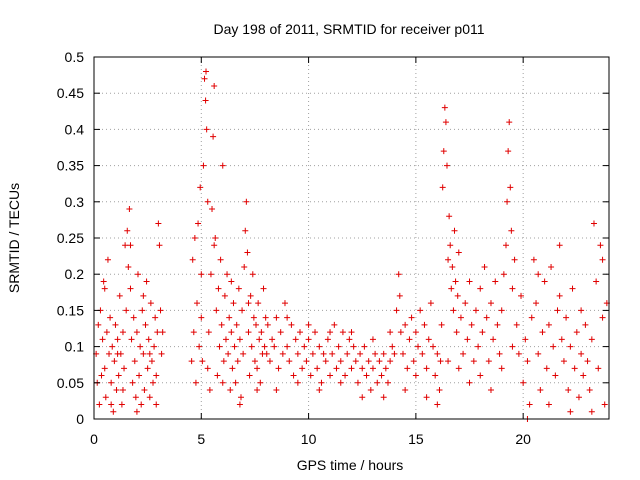  What do you see at coordinates (70, 383) in the screenshot?
I see `y-tick-label: 0.05` at bounding box center [70, 383].